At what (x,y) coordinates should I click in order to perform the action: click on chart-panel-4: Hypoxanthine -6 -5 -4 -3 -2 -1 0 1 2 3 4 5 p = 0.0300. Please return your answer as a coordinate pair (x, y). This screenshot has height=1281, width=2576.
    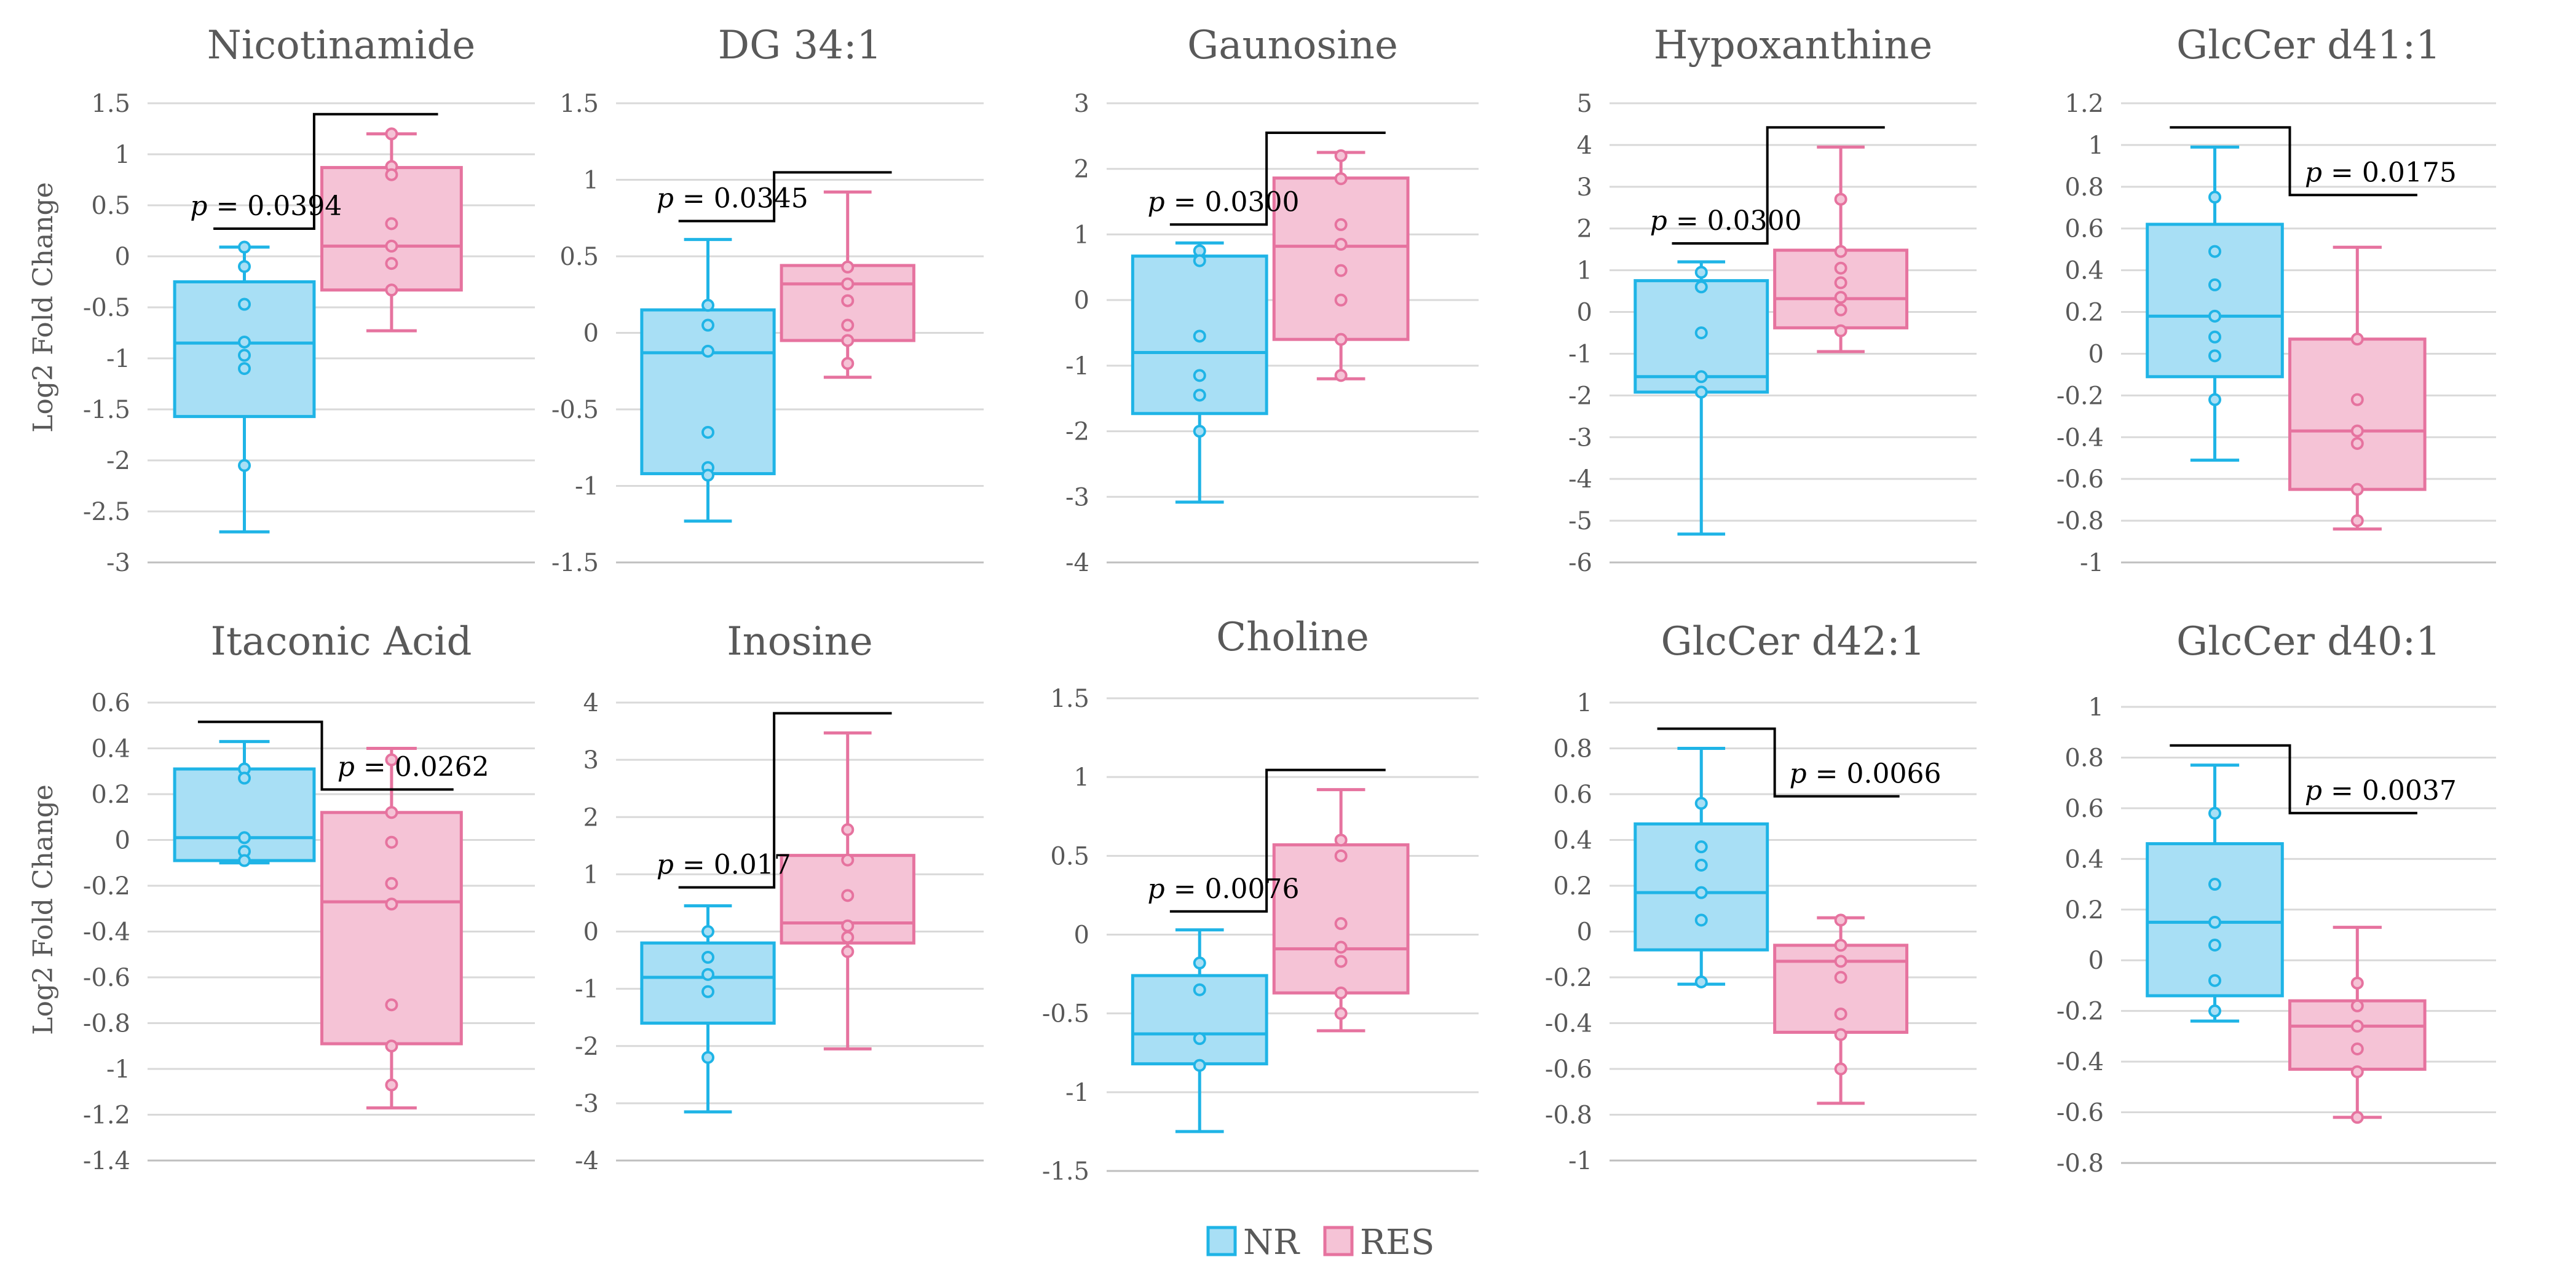
    Looking at the image, I should click on (1772, 300).